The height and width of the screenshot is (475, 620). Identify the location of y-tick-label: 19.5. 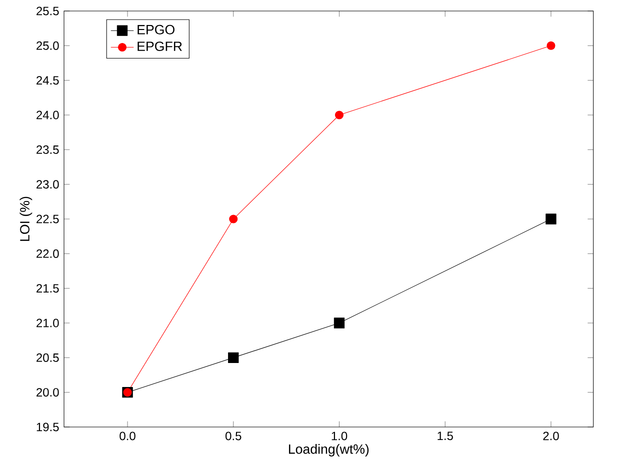
(47, 427).